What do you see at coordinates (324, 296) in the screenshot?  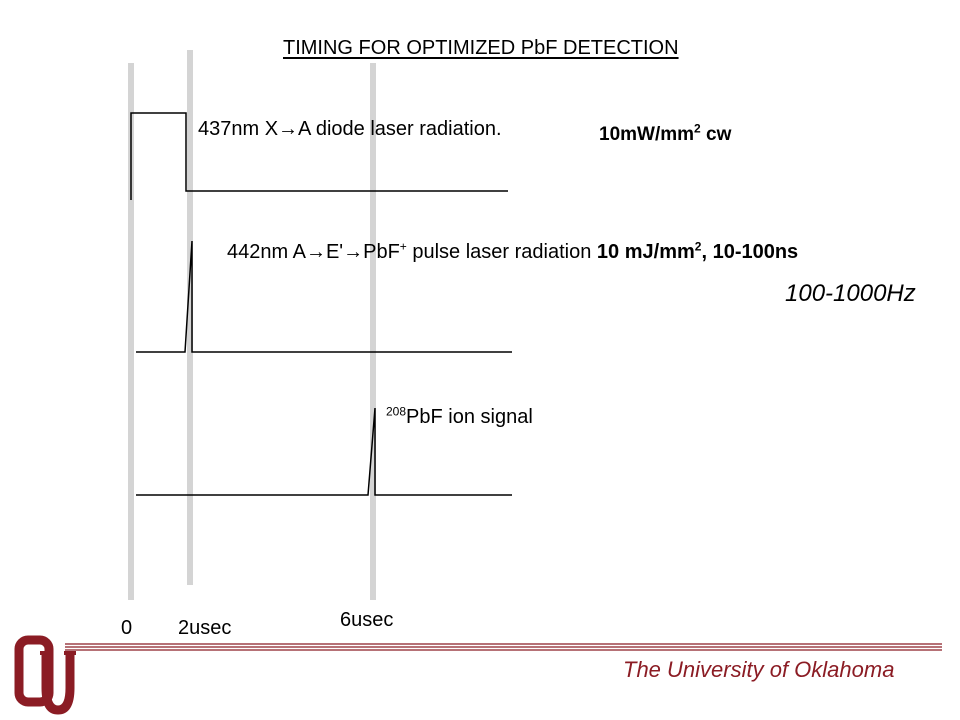 I see `pulse-laser-trace` at bounding box center [324, 296].